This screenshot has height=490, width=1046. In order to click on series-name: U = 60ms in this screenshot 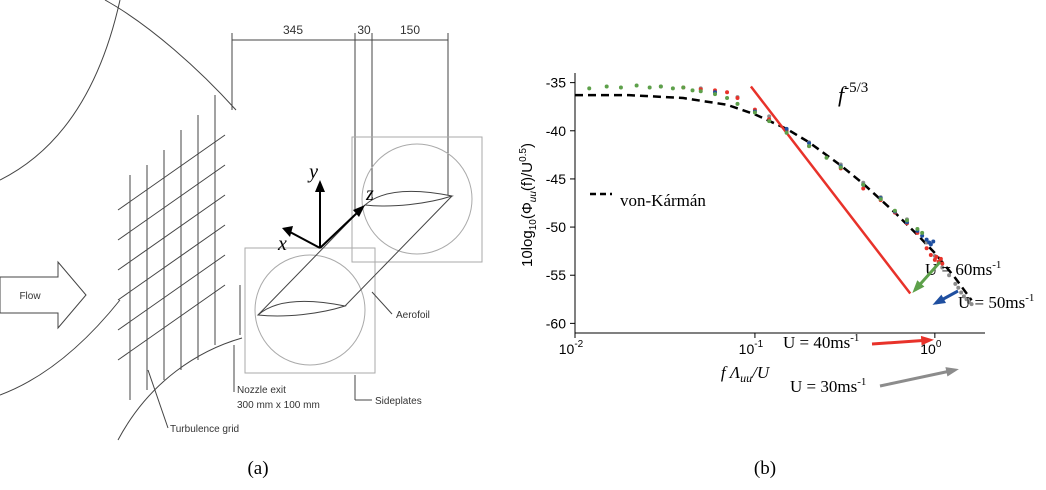, I will do `click(958, 269)`.